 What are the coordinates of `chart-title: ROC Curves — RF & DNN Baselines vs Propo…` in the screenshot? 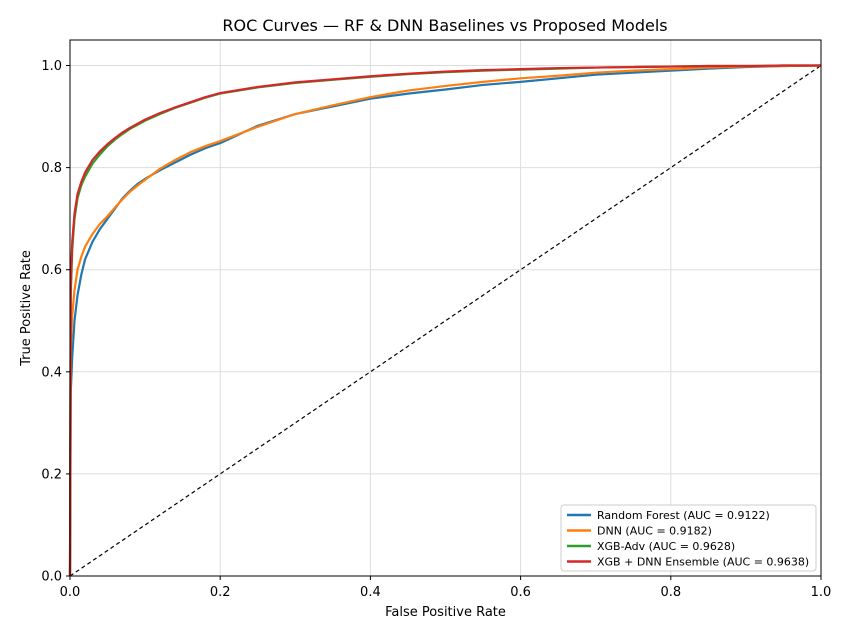 It's located at (444, 25).